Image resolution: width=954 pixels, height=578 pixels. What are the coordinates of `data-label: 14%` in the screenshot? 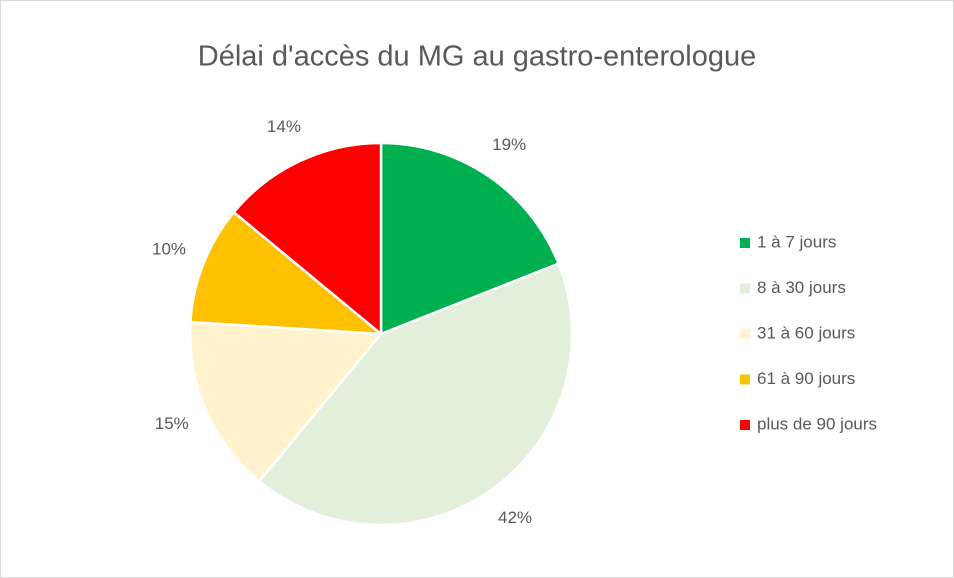 It's located at (284, 126).